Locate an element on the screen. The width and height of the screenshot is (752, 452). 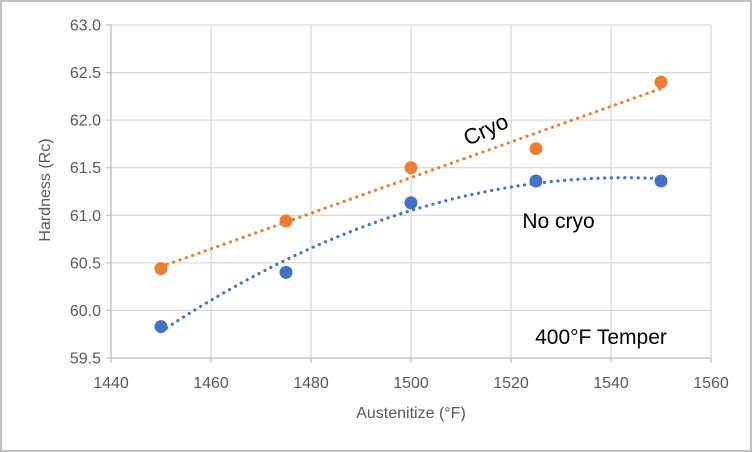
annotation-temper: 400°F Temper is located at coordinates (601, 338).